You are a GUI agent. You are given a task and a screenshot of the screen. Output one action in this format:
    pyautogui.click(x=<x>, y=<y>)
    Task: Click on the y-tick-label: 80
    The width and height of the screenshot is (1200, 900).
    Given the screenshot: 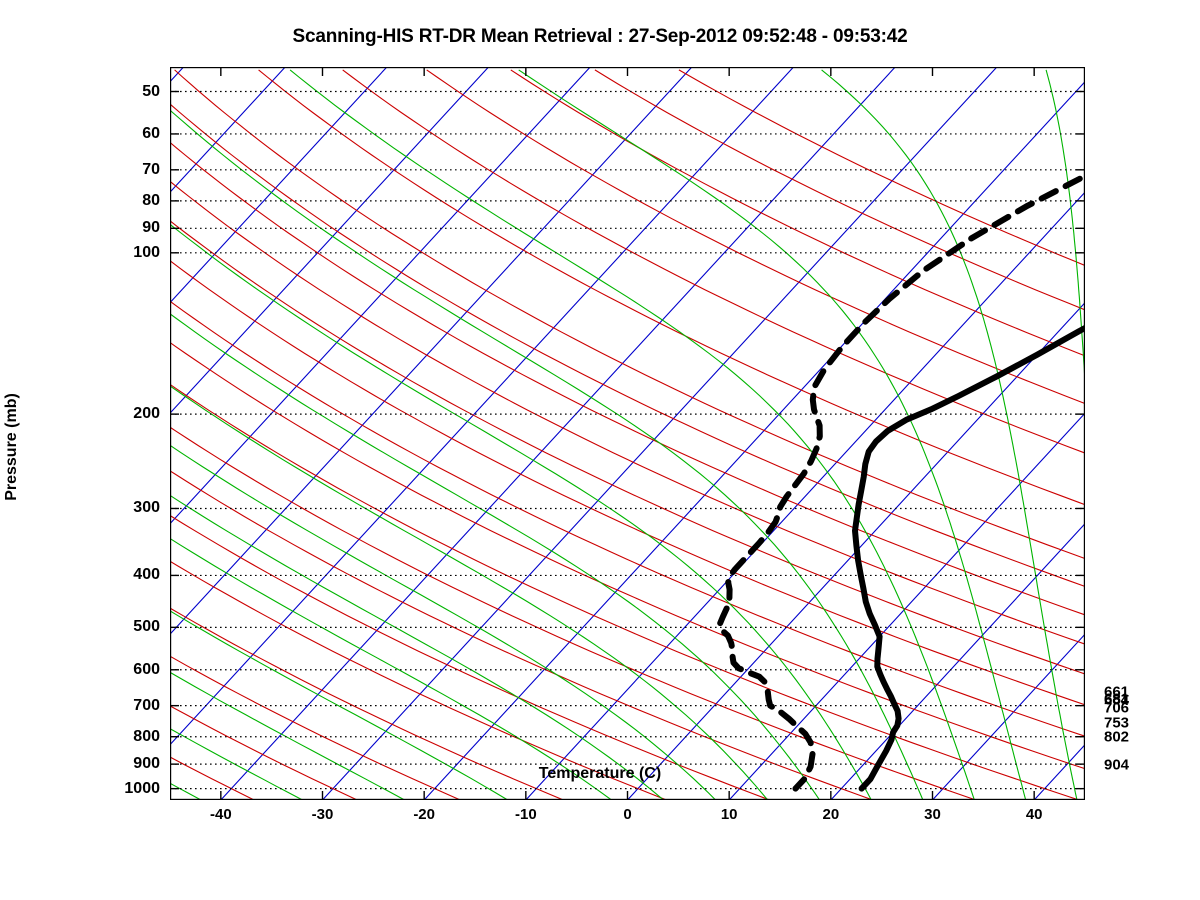 What is the action you would take?
    pyautogui.click(x=151, y=200)
    